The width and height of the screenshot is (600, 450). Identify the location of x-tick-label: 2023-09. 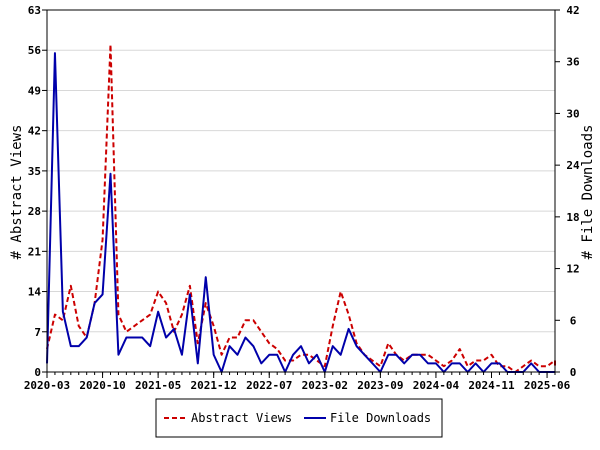
(380, 385).